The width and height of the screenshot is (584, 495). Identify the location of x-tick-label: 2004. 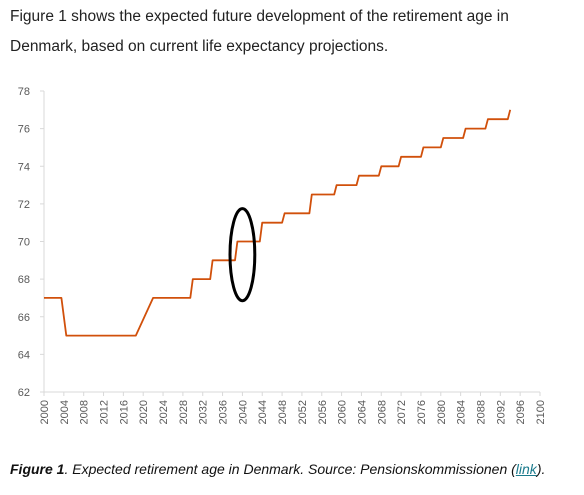
(65, 412).